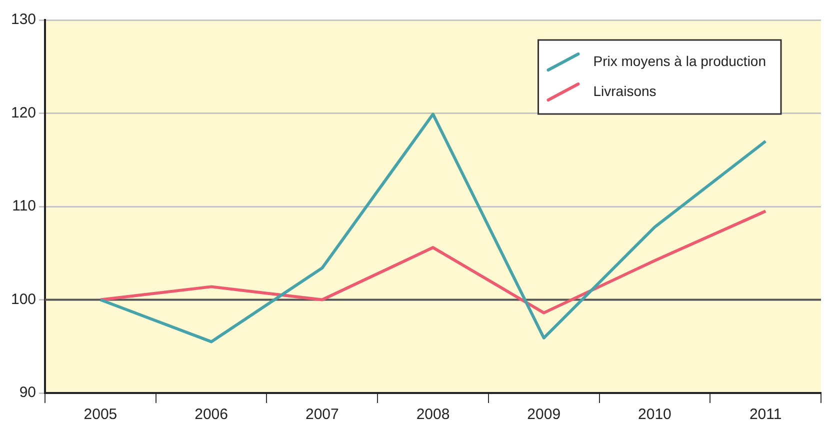 The width and height of the screenshot is (831, 435). What do you see at coordinates (322, 415) in the screenshot?
I see `x-tick-label: 2007` at bounding box center [322, 415].